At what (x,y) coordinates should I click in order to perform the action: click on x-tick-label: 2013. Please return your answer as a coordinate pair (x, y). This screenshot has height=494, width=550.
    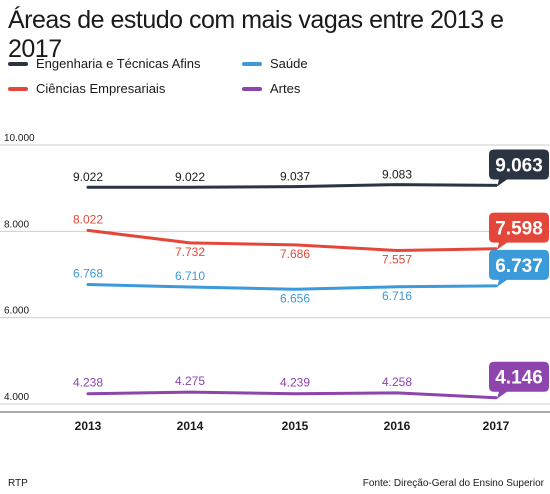
    Looking at the image, I should click on (88, 426).